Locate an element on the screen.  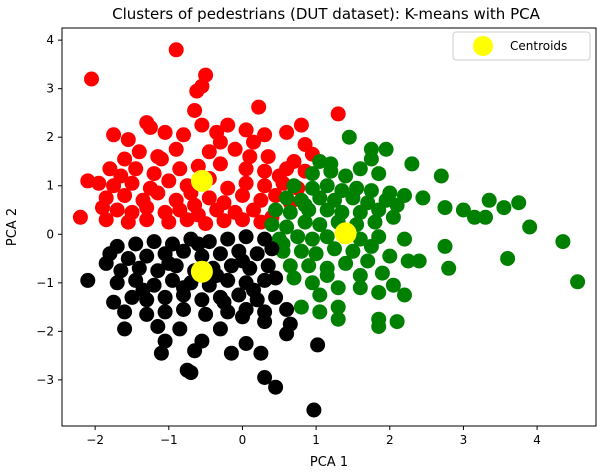
legend-label-centroids: Centroids is located at coordinates (538, 46).